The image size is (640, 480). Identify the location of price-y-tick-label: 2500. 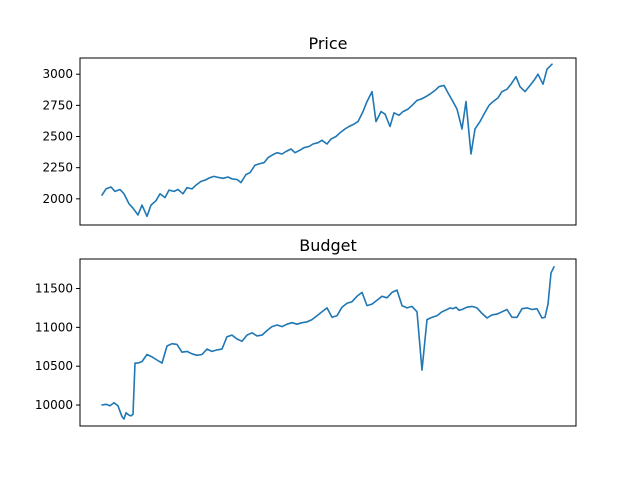
(57, 137).